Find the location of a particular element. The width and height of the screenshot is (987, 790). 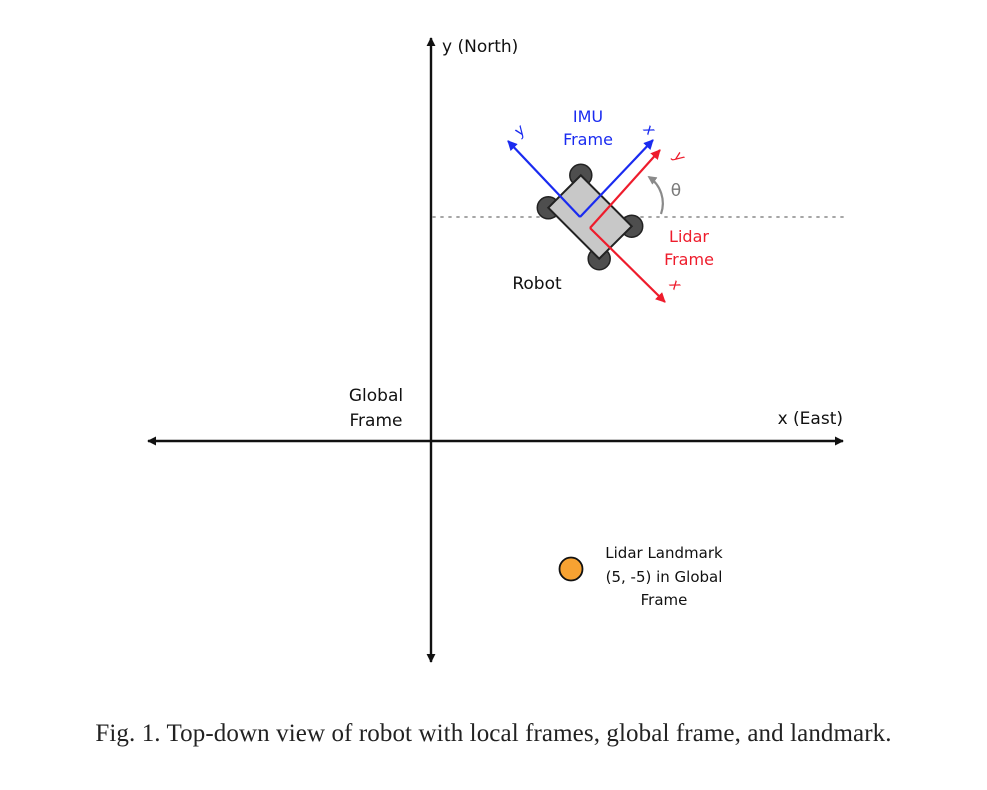

landmark-marker is located at coordinates (571, 569).